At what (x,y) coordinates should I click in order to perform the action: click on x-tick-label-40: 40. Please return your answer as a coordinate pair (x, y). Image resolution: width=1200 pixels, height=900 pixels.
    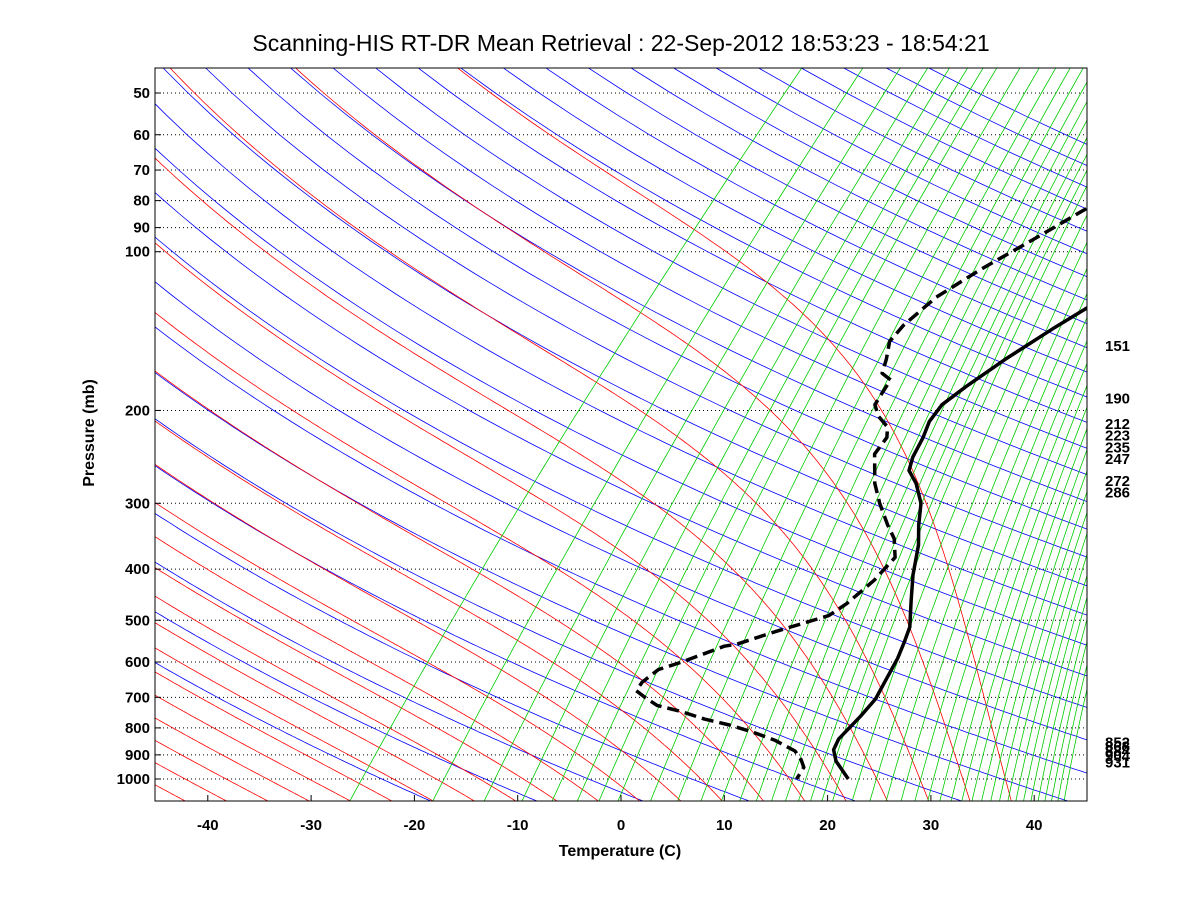
    Looking at the image, I should click on (1034, 825).